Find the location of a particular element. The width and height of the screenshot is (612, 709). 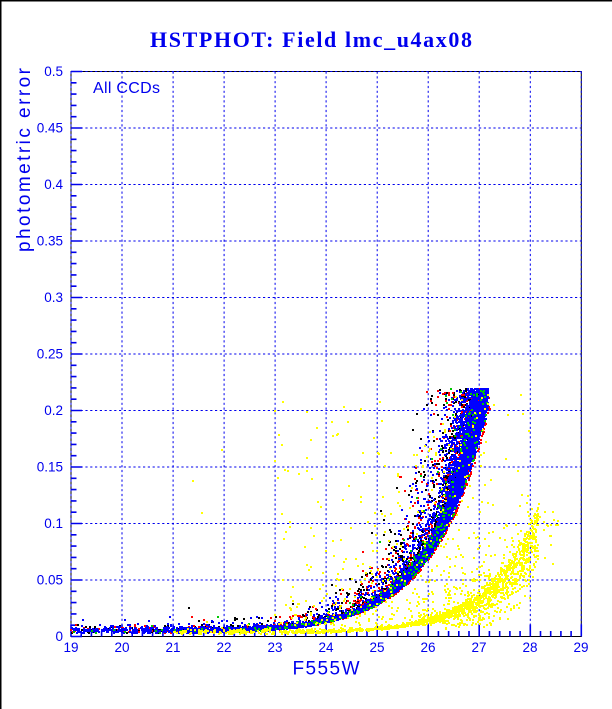

svg-text: 0.4 is located at coordinates (53, 184).